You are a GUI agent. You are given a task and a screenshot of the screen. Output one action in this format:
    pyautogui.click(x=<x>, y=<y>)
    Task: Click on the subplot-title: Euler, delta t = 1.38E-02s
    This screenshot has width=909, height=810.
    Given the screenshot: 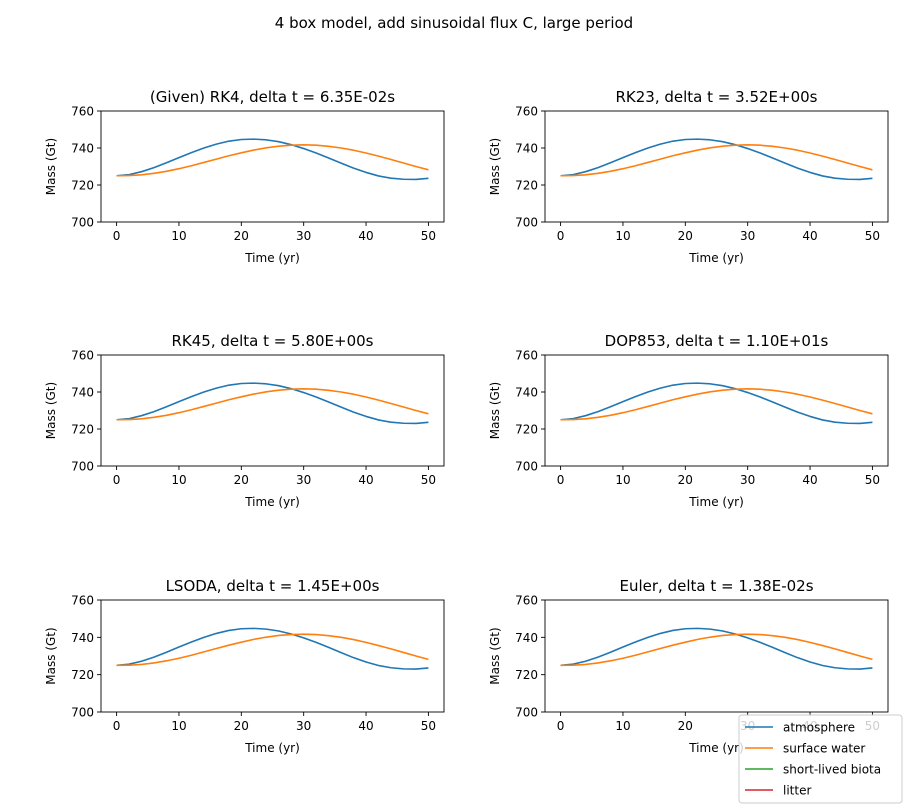 What is the action you would take?
    pyautogui.click(x=716, y=586)
    